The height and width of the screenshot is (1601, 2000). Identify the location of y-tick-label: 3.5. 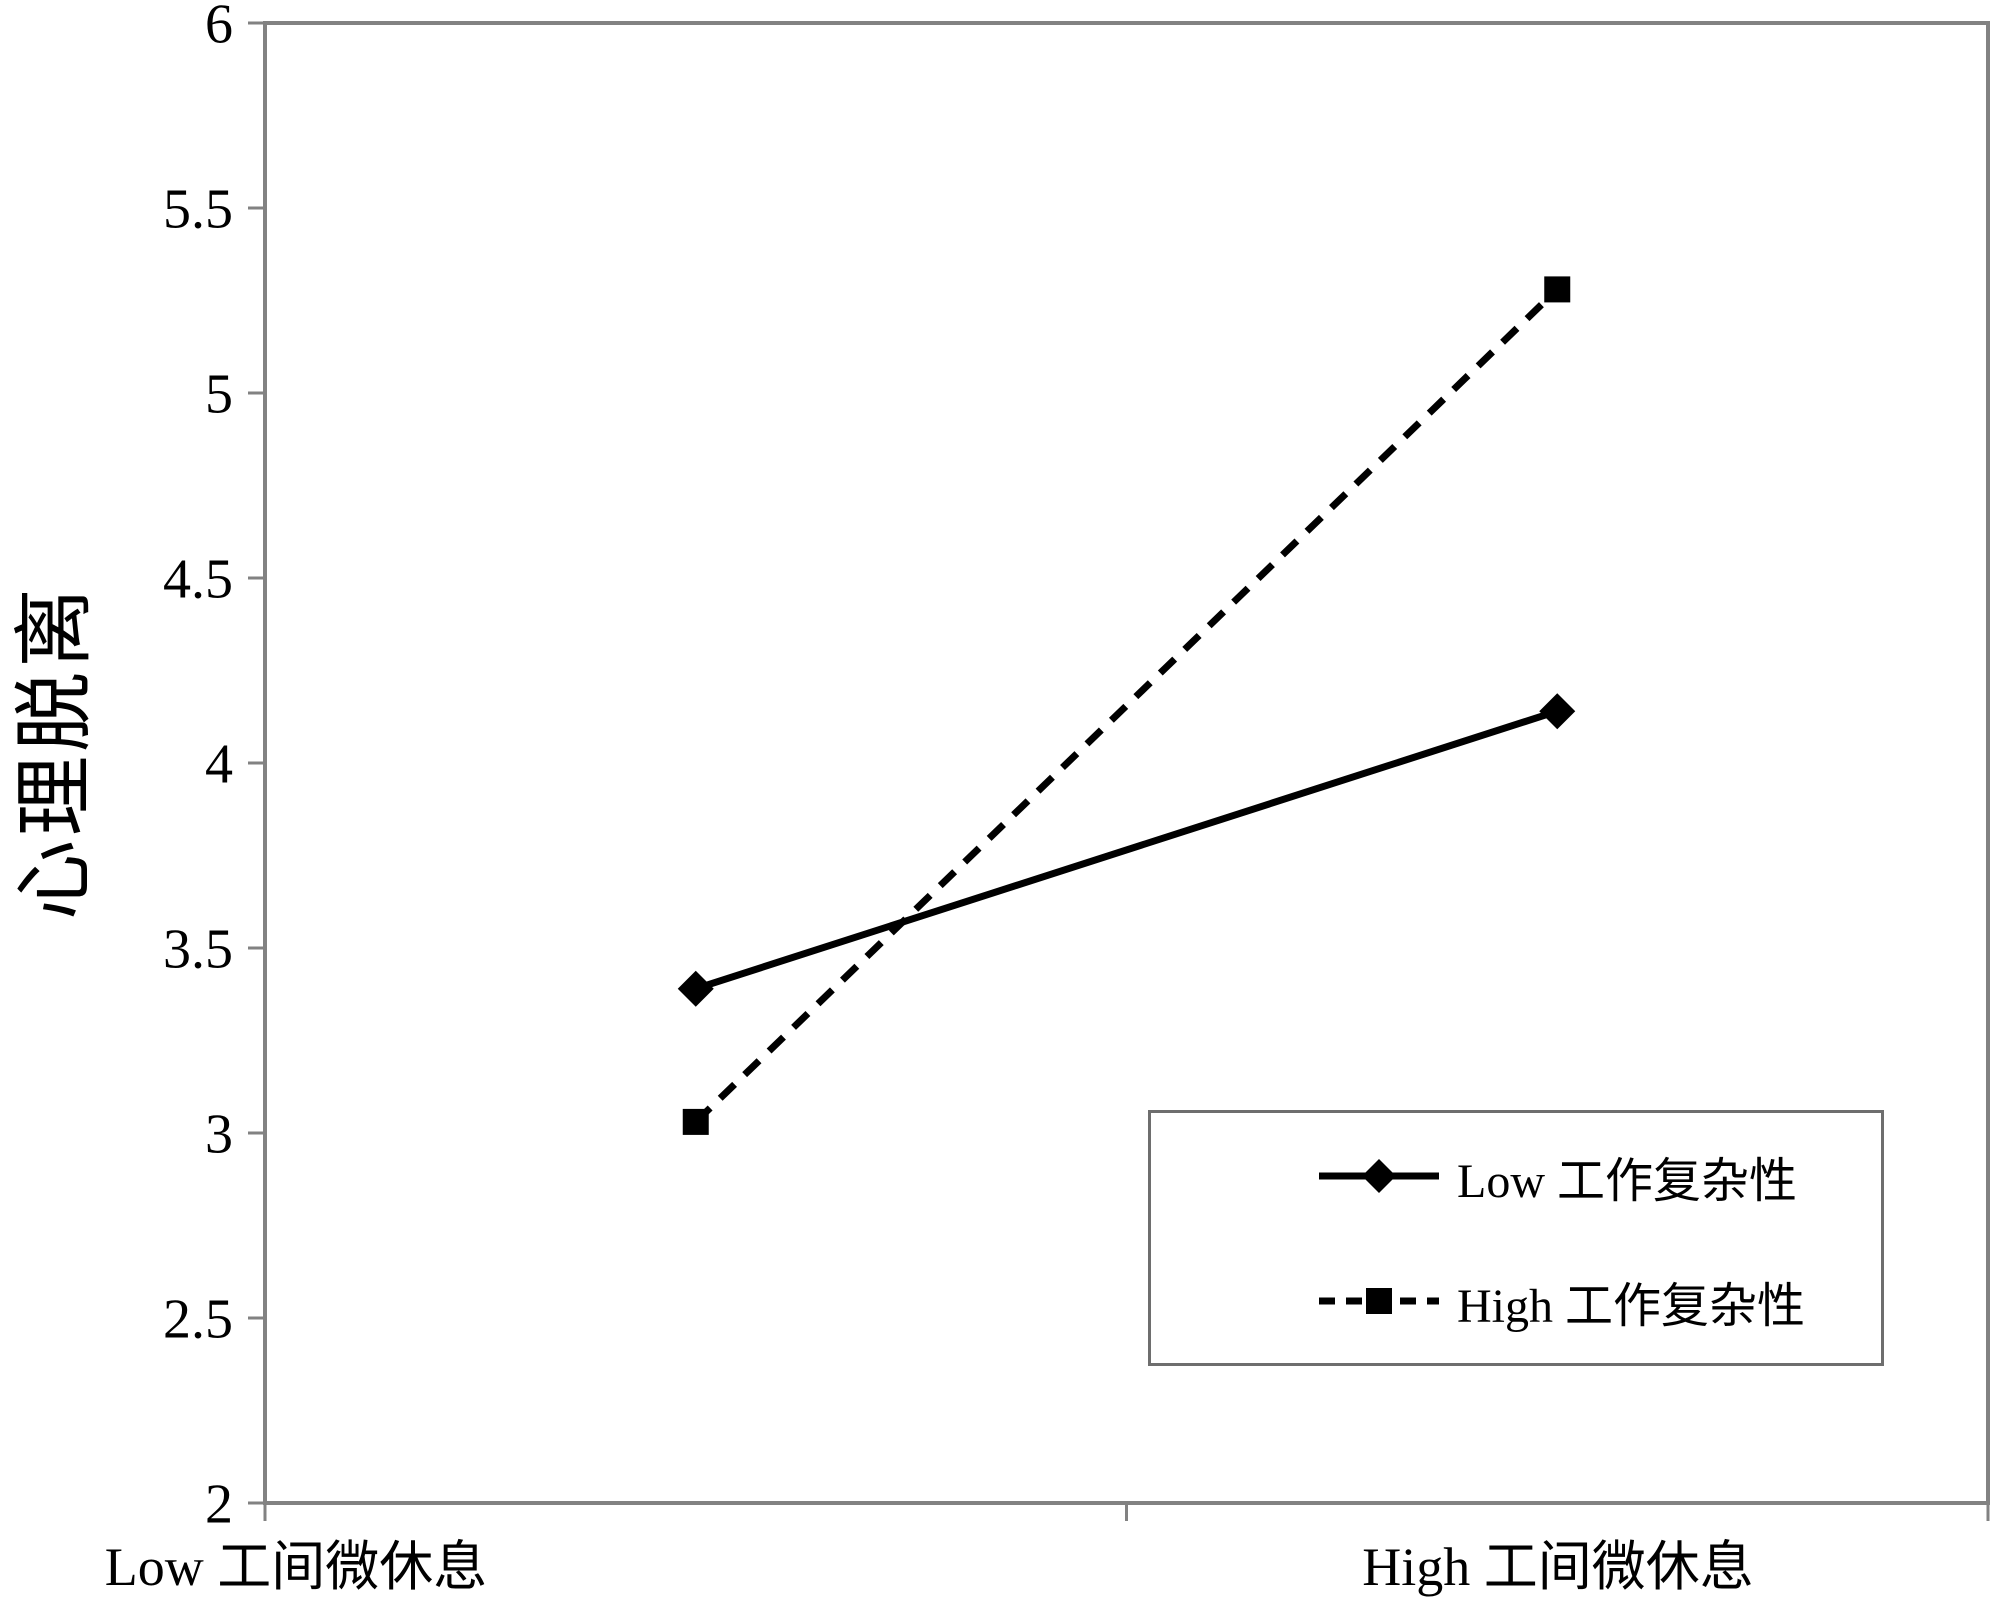
(198, 950).